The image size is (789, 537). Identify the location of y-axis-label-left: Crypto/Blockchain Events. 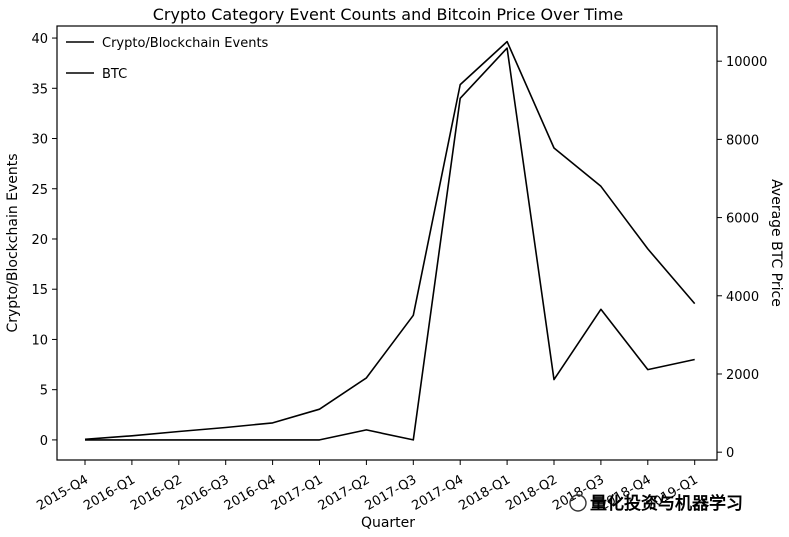
(13, 242).